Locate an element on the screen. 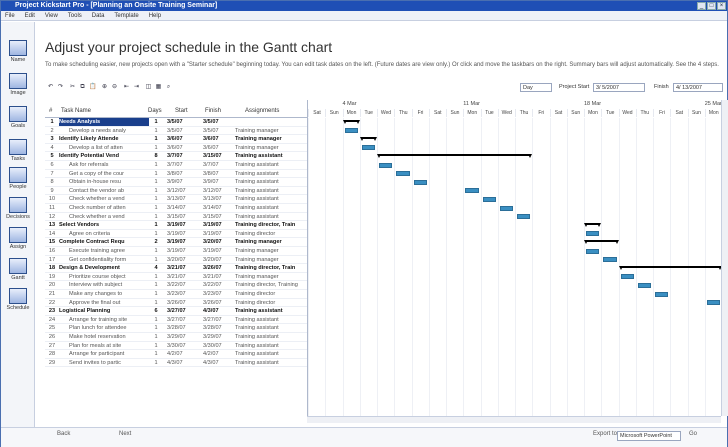 The width and height of the screenshot is (728, 447). task-days: 8 is located at coordinates (156, 156).